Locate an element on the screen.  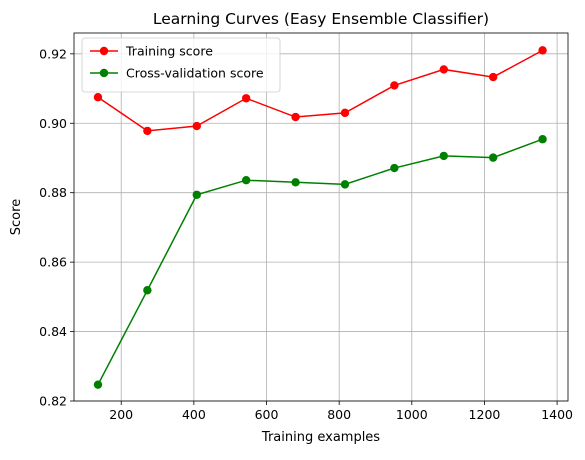
y-tick-label: 0.88 is located at coordinates (53, 192).